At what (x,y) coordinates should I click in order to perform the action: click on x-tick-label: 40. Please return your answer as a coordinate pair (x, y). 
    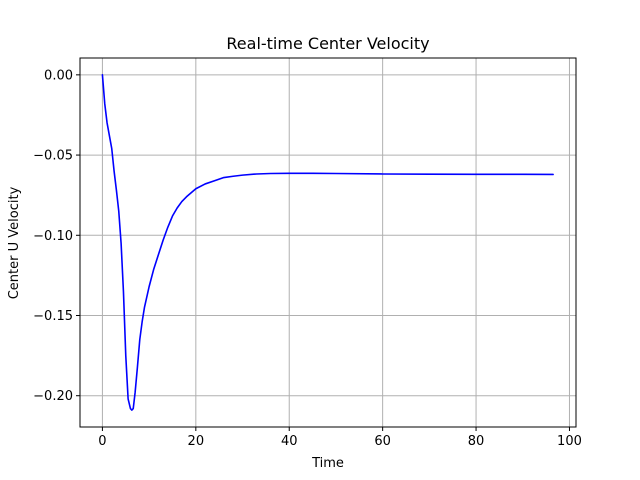
    Looking at the image, I should click on (289, 441).